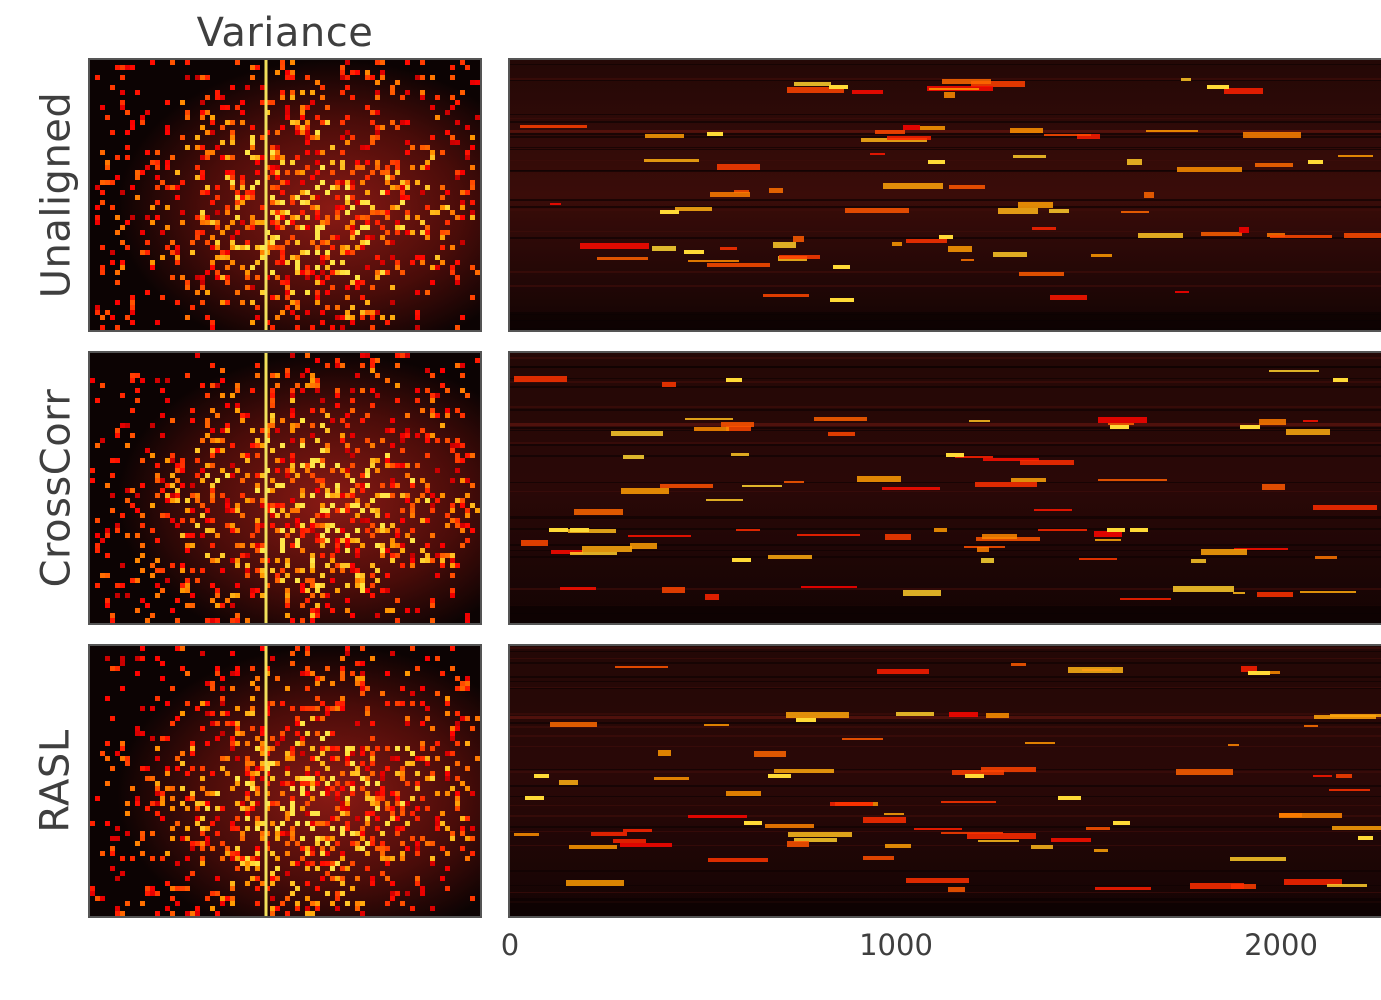 This screenshot has height=1000, width=1381. Describe the element at coordinates (285, 33) in the screenshot. I see `column-title: Variance` at that location.